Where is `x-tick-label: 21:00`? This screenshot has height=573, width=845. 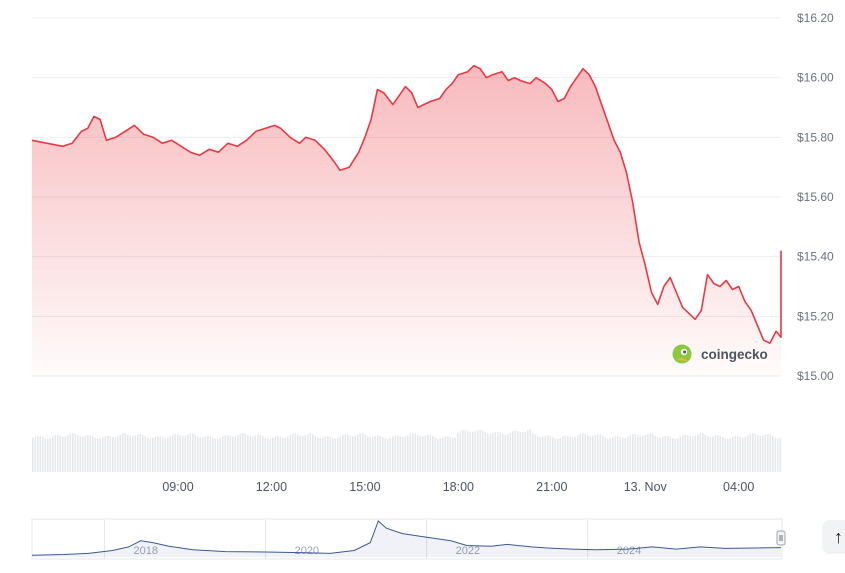 x-tick-label: 21:00 is located at coordinates (551, 487).